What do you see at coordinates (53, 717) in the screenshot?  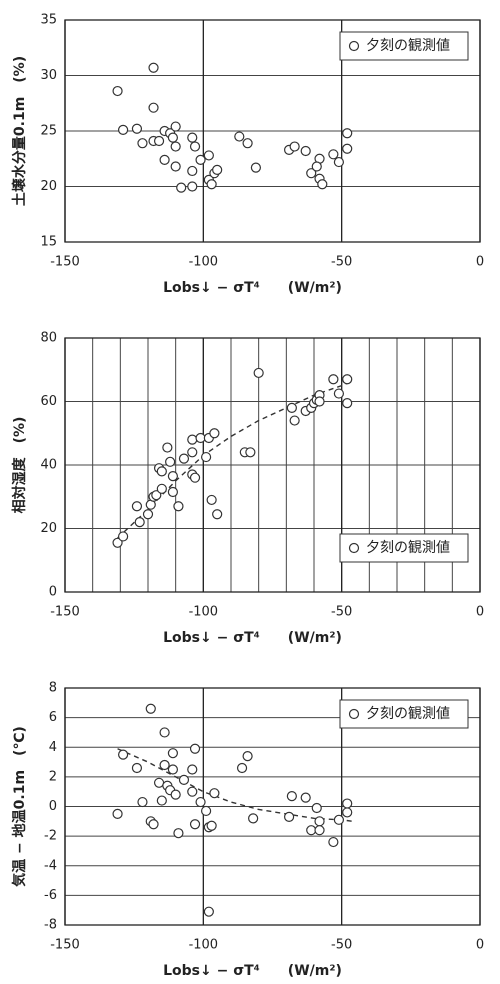 I see `y-tick-label: 6` at bounding box center [53, 717].